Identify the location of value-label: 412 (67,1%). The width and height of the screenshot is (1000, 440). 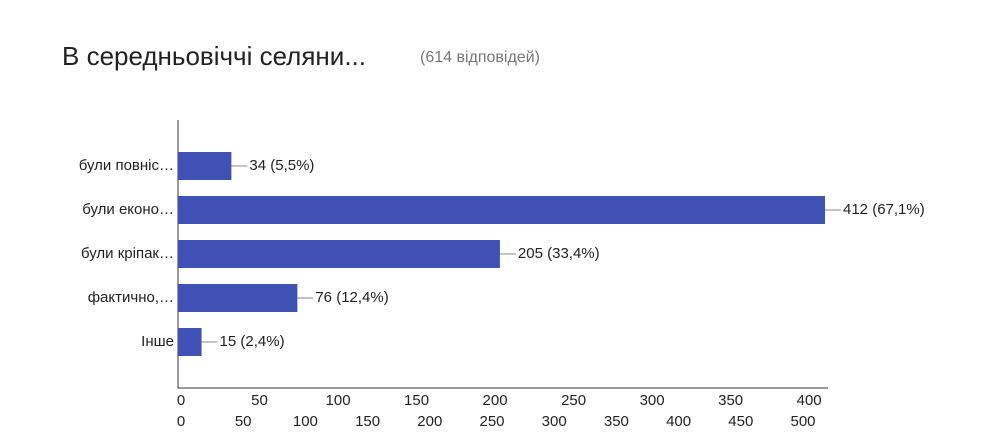
(884, 209).